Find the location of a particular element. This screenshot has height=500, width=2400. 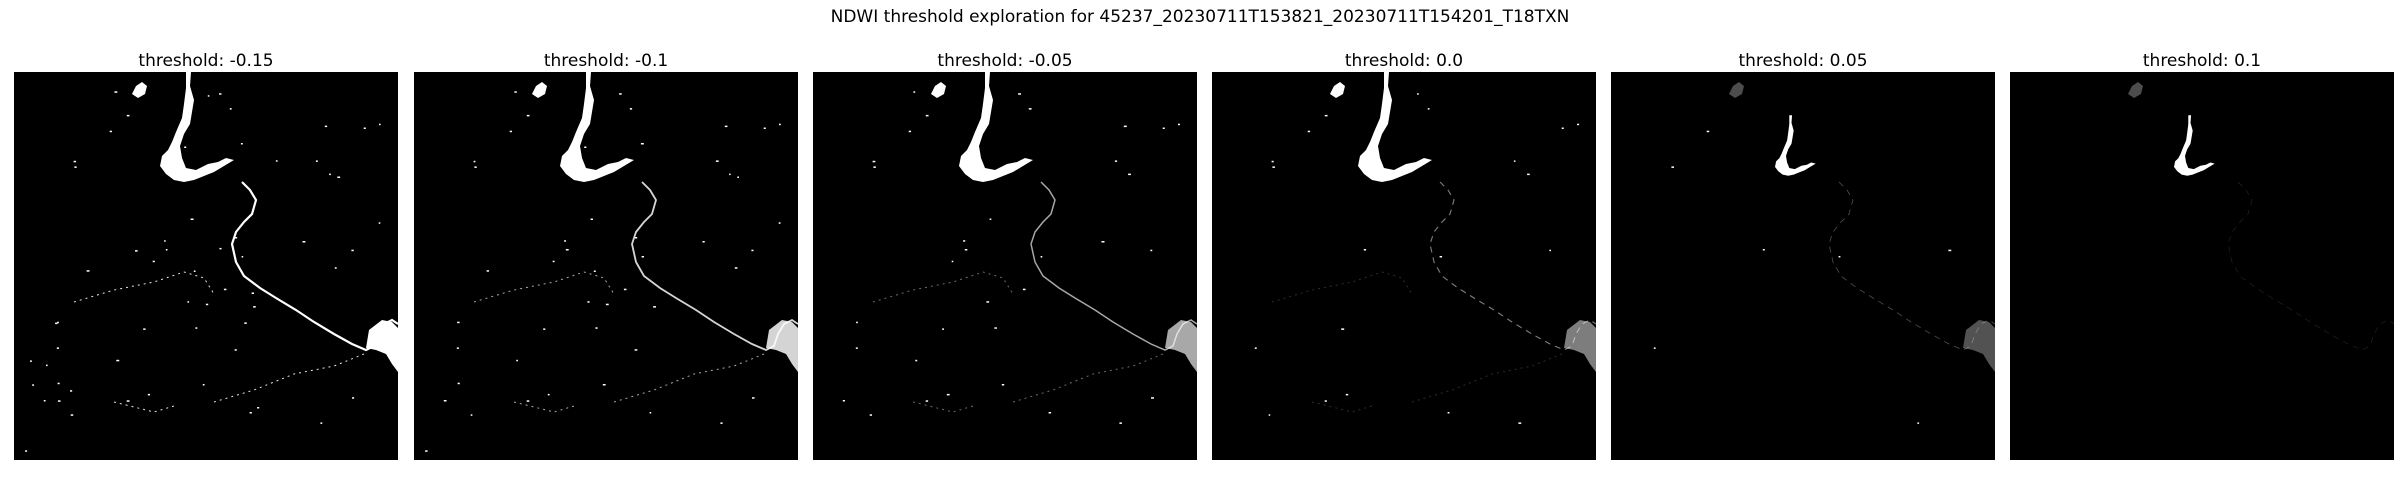

threshold-panel: threshold: -0.1 is located at coordinates (606, 256).